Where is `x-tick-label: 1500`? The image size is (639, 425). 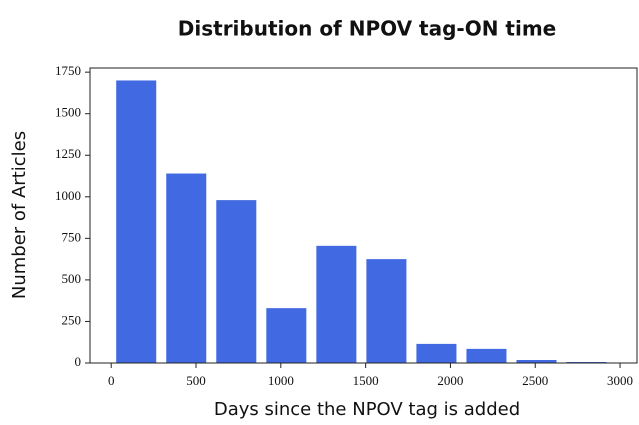
x-tick-label: 1500 is located at coordinates (366, 380).